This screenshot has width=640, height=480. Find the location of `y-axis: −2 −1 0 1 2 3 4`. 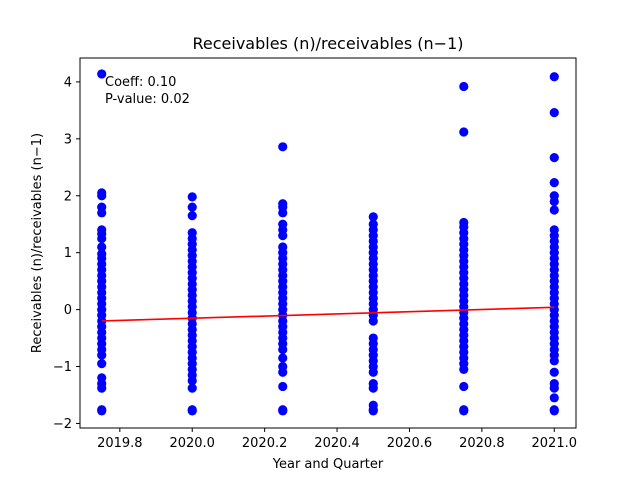

y-axis: −2 −1 0 1 2 3 4 is located at coordinates (66, 253).